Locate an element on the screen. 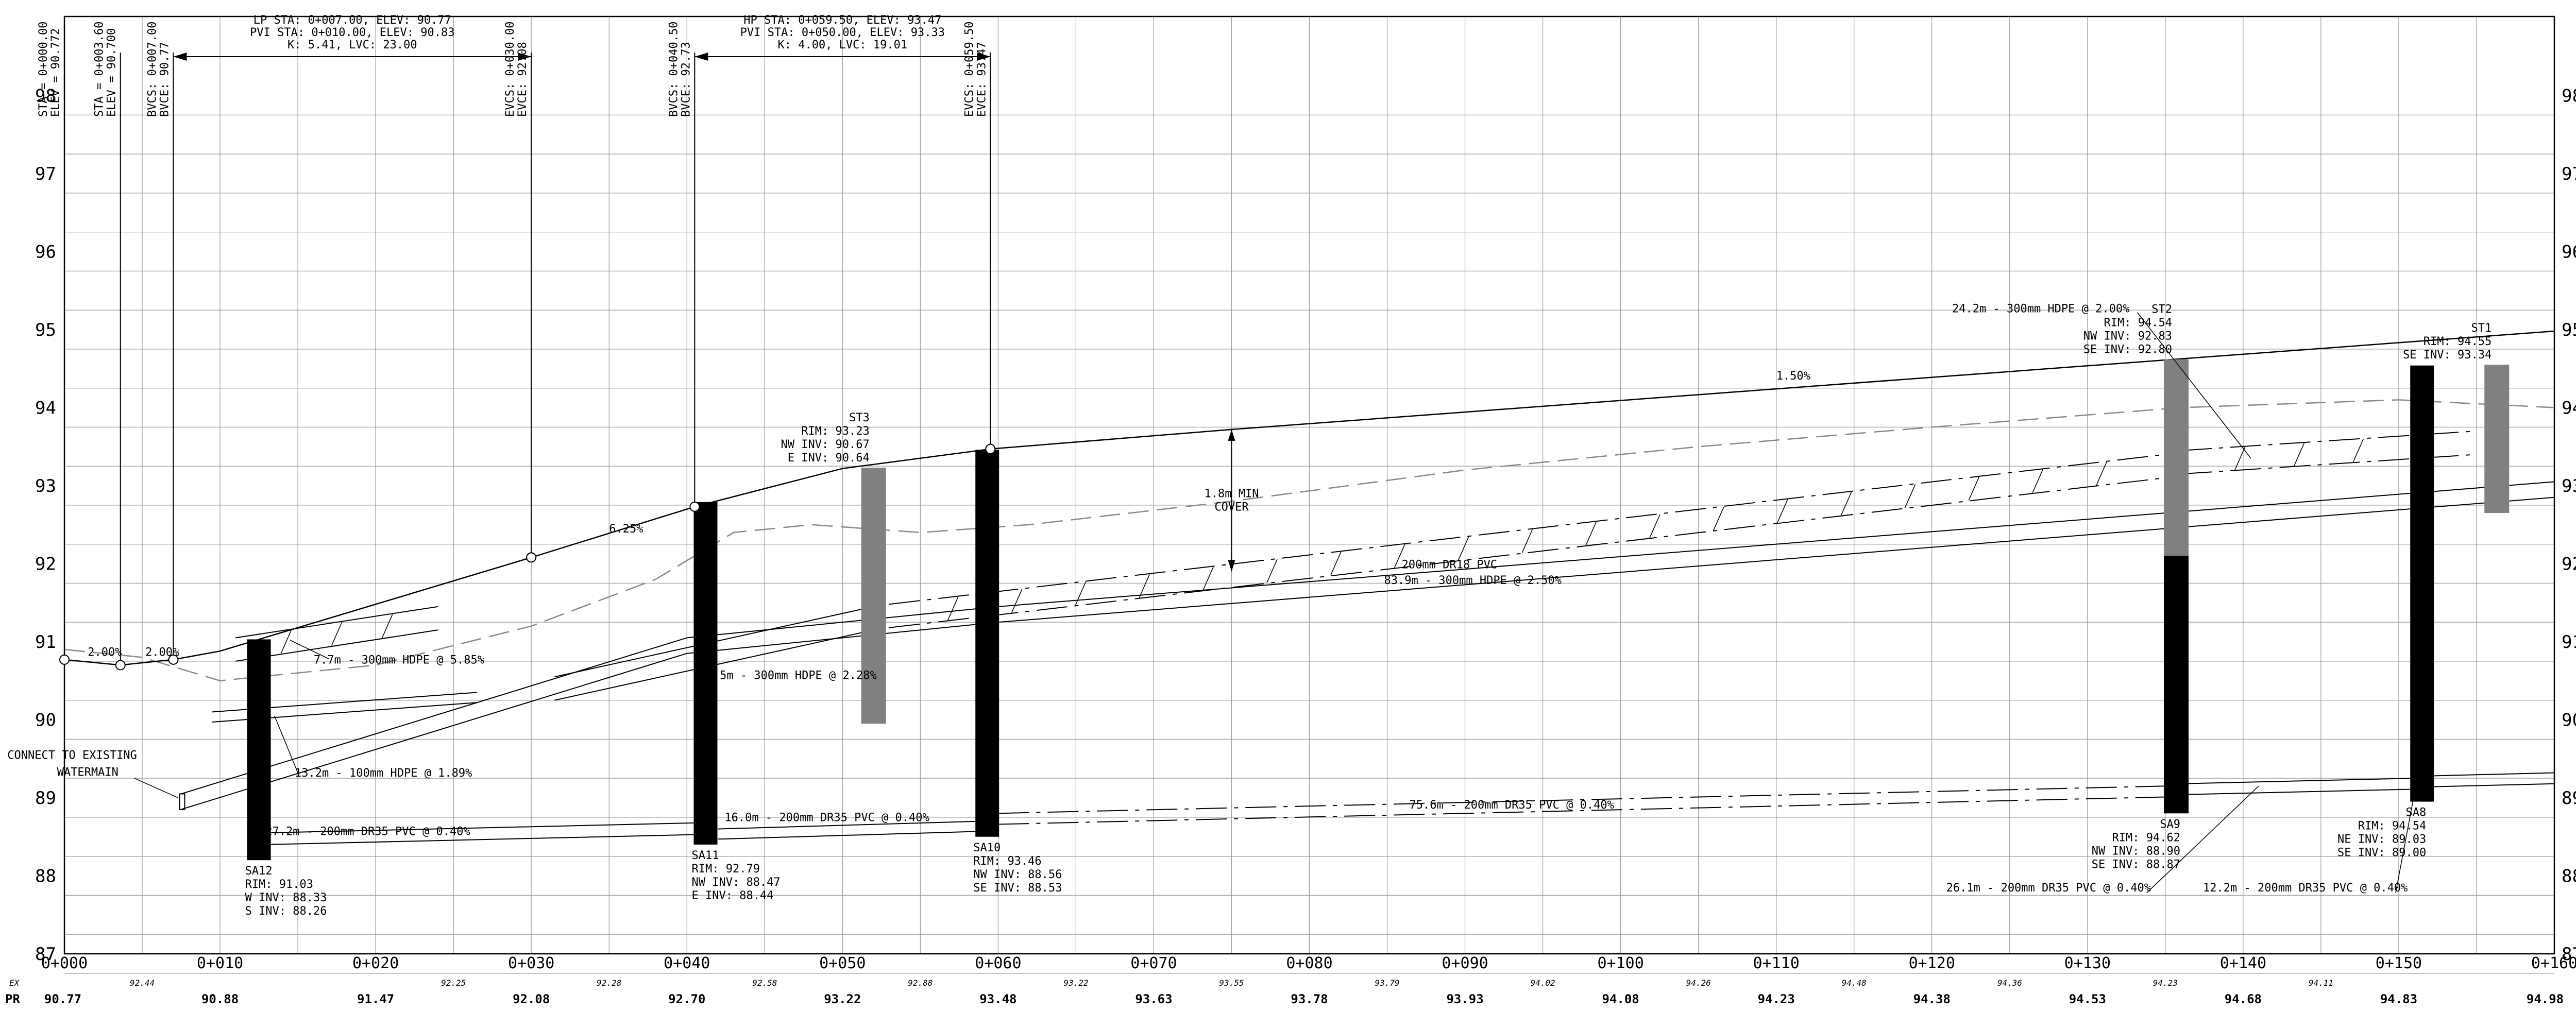 The width and height of the screenshot is (2576, 1012). structure-sa10 is located at coordinates (987, 644).